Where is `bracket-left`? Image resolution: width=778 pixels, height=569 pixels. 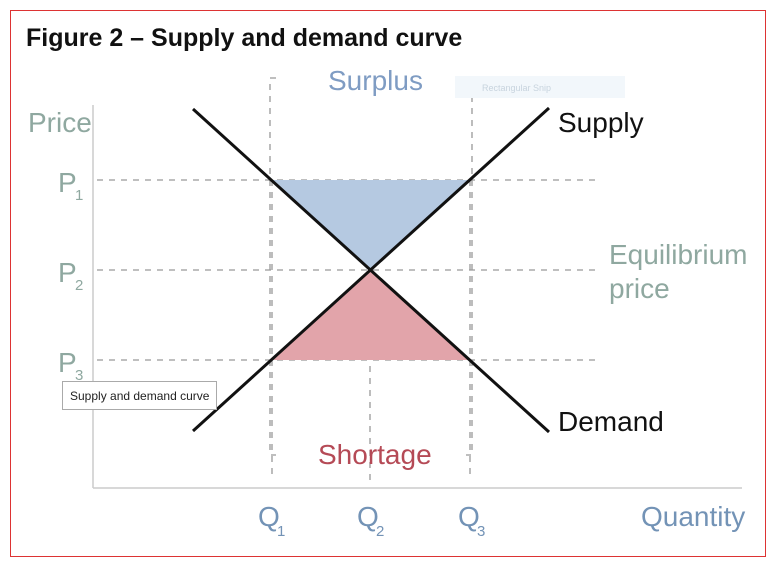 bracket-left is located at coordinates (272, 266).